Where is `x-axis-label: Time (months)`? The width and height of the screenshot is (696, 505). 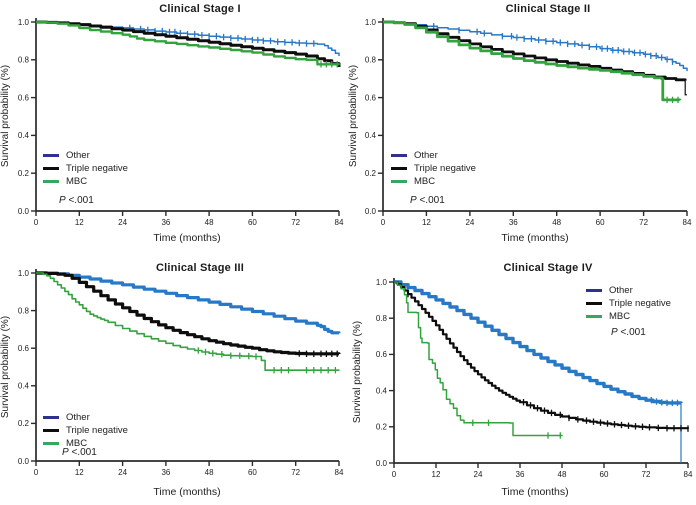 x-axis-label: Time (months) is located at coordinates (187, 492).